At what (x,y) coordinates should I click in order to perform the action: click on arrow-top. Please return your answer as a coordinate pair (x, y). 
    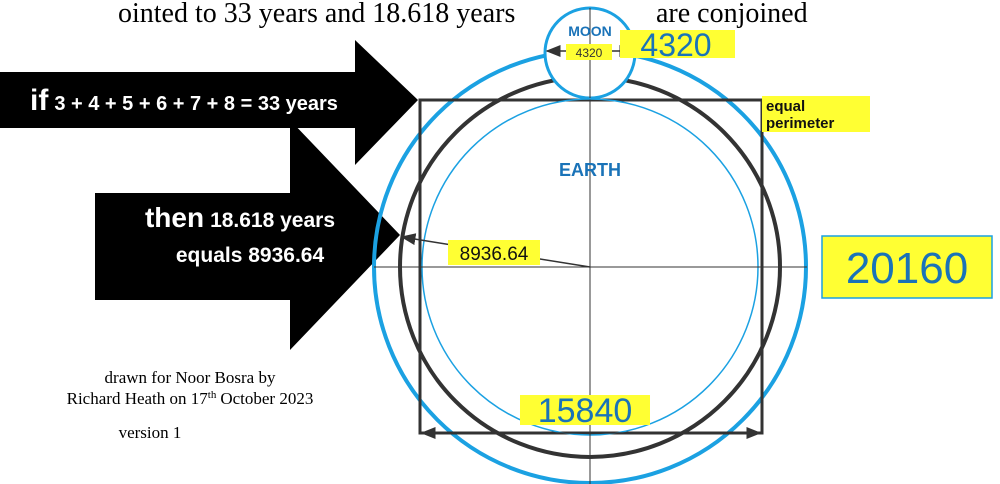
    Looking at the image, I should click on (209, 102).